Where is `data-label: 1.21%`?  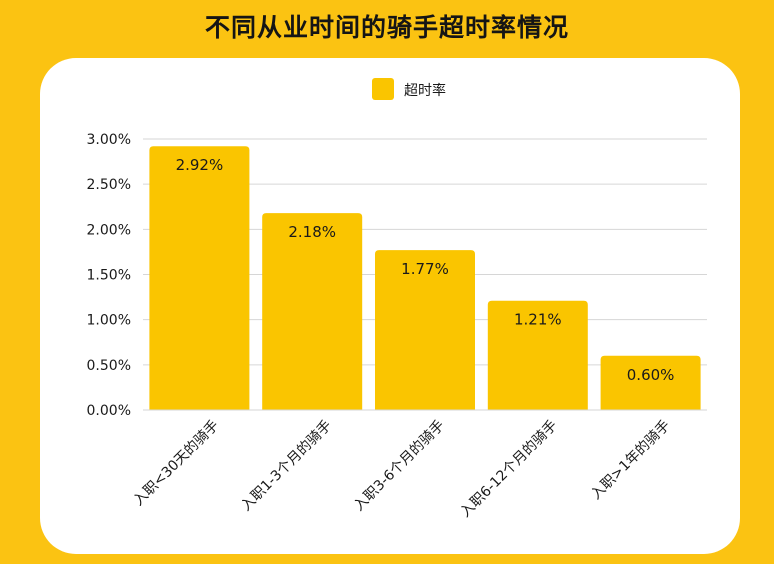
data-label: 1.21% is located at coordinates (538, 320).